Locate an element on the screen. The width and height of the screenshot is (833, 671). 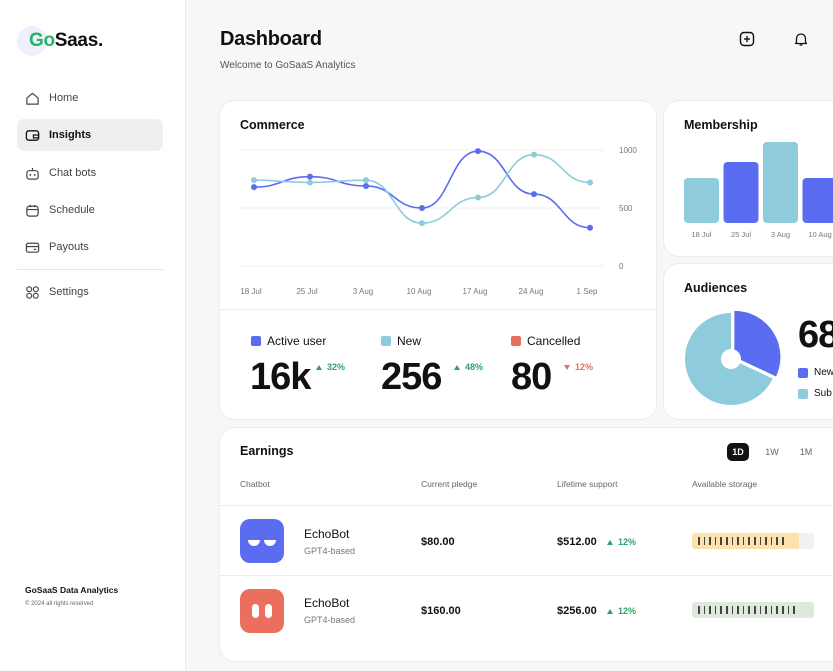
page-subtitle: Welcome to GoSaaS Analytics is located at coordinates (288, 65).